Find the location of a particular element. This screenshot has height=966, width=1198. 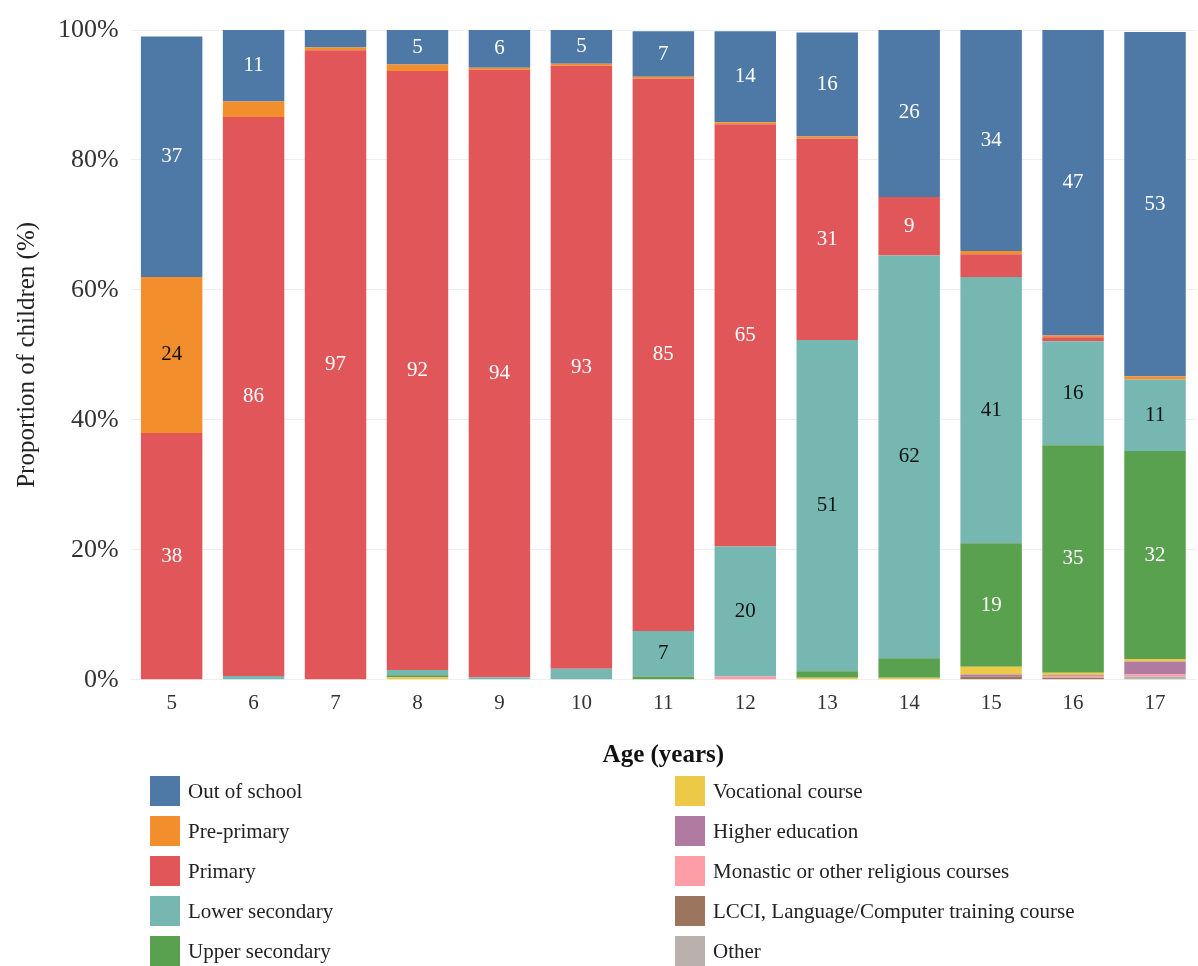

legend-label: Out of school is located at coordinates (245, 791).